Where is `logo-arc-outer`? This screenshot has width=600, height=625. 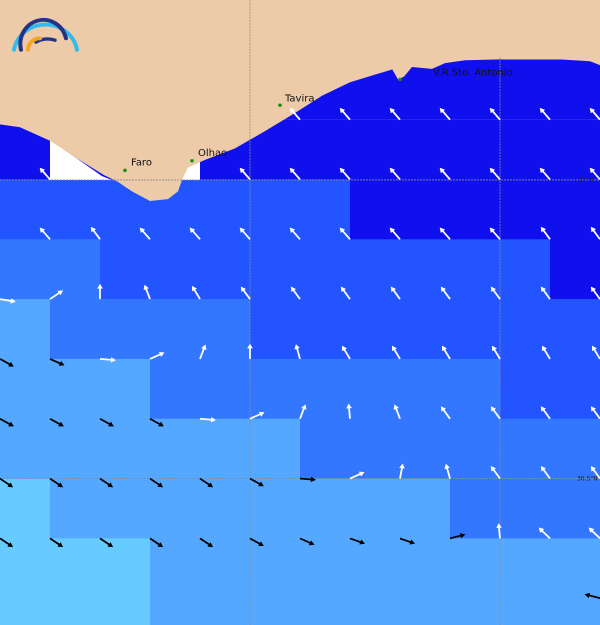
logo-arc-outer is located at coordinates (45, 37).